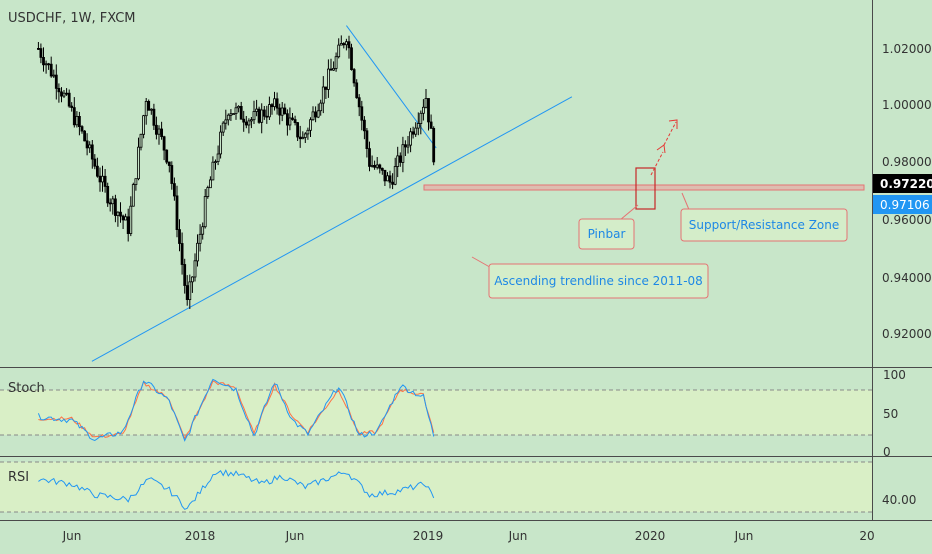 The width and height of the screenshot is (932, 554). What do you see at coordinates (894, 375) in the screenshot?
I see `svg-text: 100` at bounding box center [894, 375].